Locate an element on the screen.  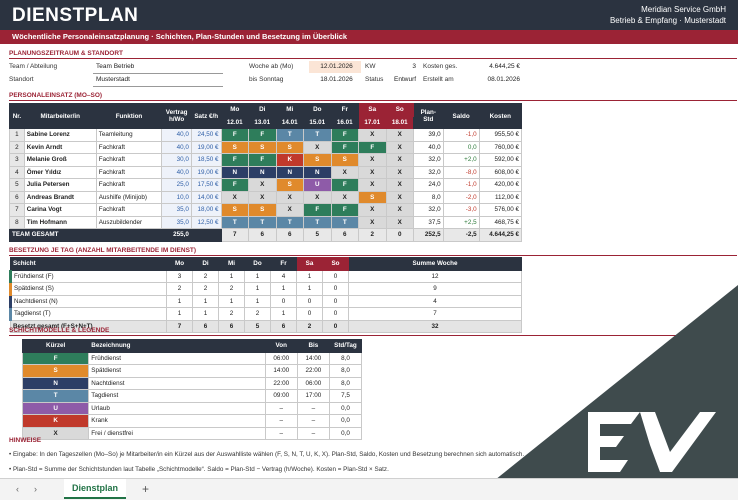
tab-next-button: › is located at coordinates (35, 489).